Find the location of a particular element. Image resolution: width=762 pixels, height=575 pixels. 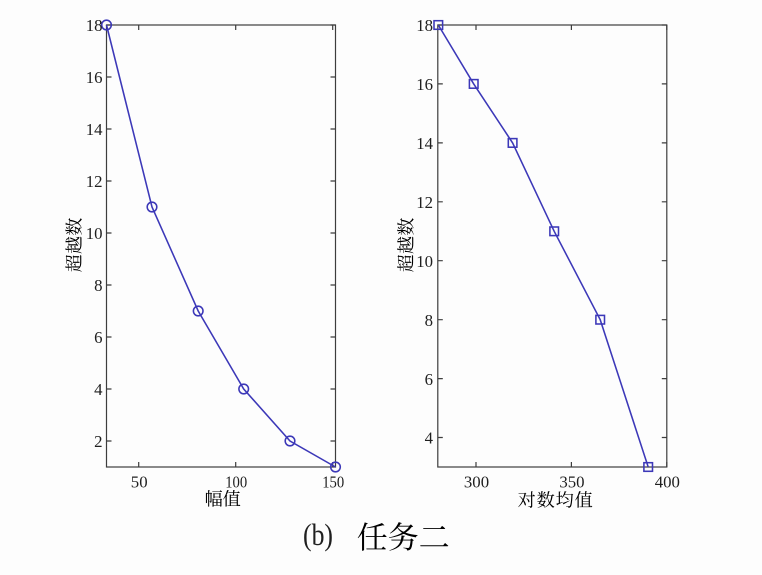

svg-text: 2 is located at coordinates (98, 441).